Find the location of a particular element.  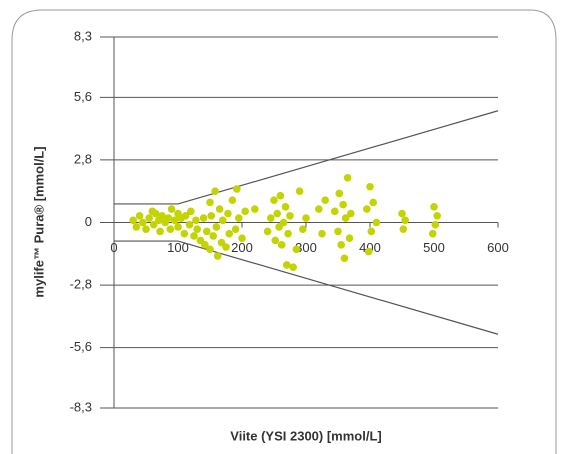

y-tick-label: -2,8 is located at coordinates (81, 284).